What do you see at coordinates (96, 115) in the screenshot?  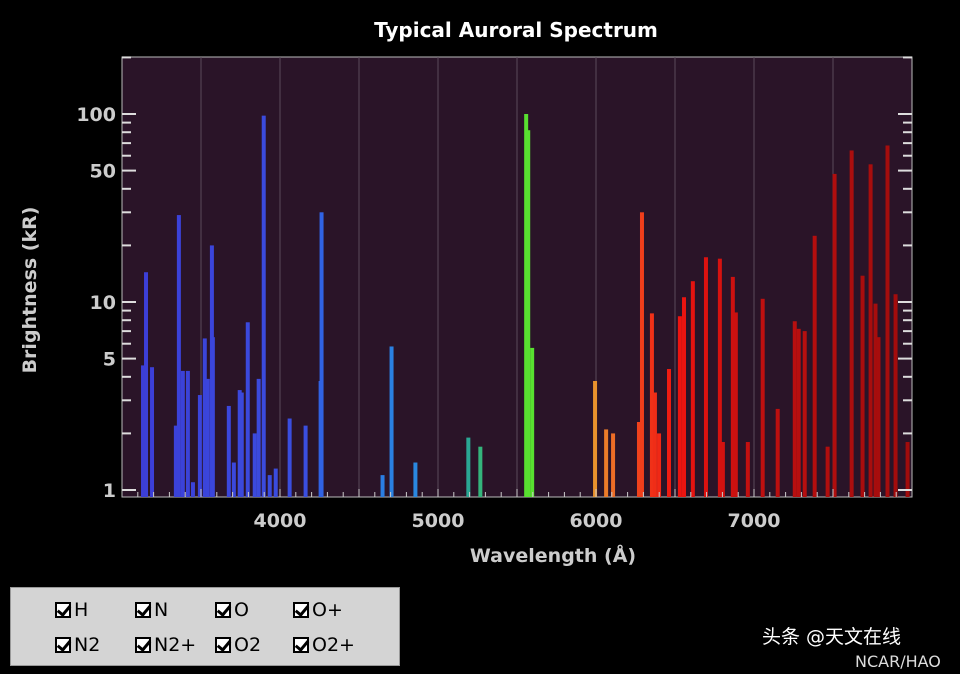 I see `y-tick-label: 100` at bounding box center [96, 115].